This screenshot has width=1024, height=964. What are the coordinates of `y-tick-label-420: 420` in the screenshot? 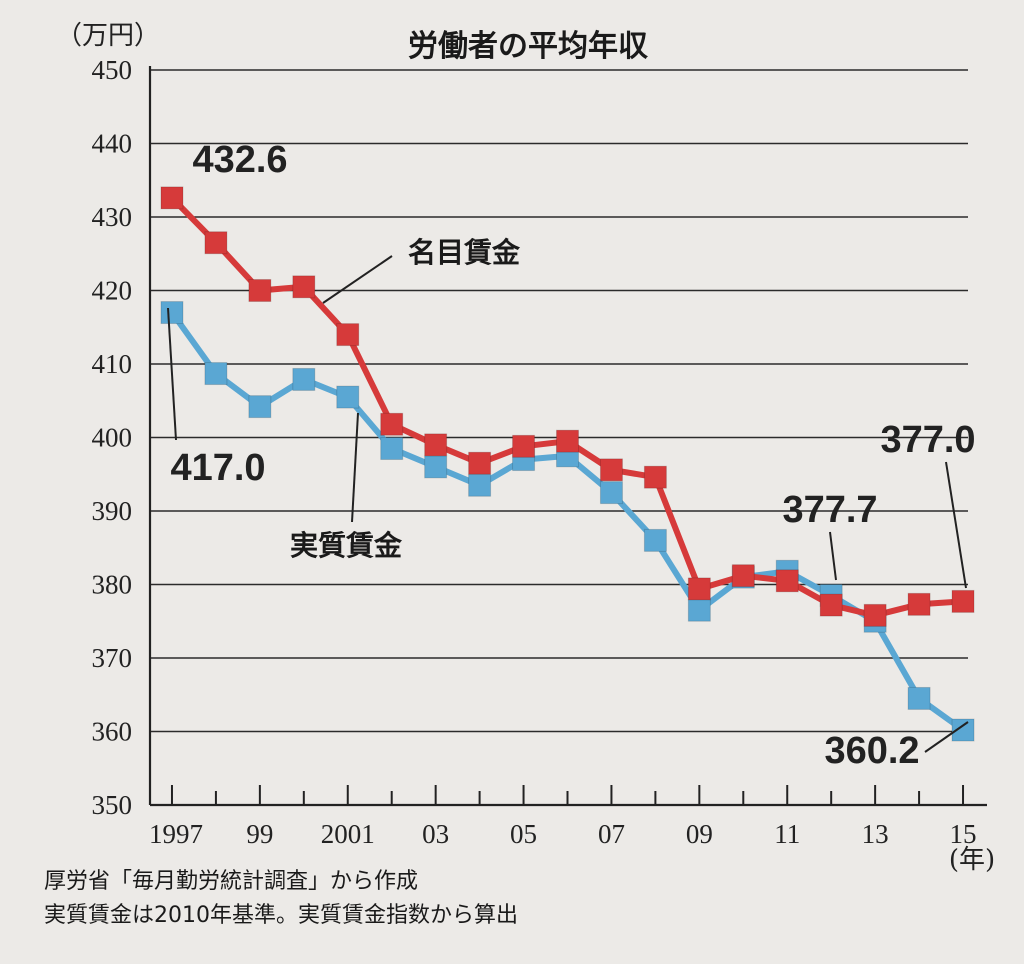 It's located at (112, 291).